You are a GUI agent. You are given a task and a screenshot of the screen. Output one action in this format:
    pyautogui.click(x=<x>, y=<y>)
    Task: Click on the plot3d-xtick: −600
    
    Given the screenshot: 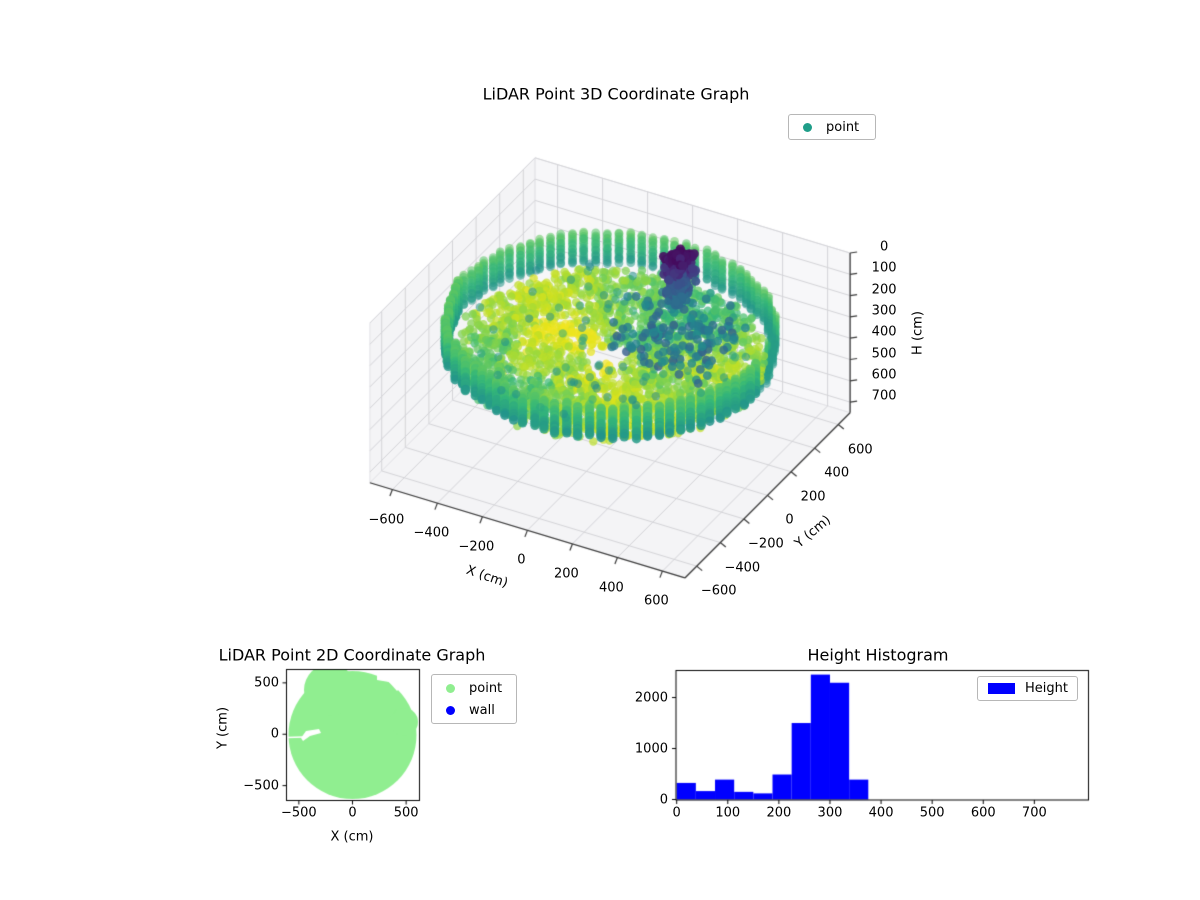 What is the action you would take?
    pyautogui.click(x=386, y=520)
    